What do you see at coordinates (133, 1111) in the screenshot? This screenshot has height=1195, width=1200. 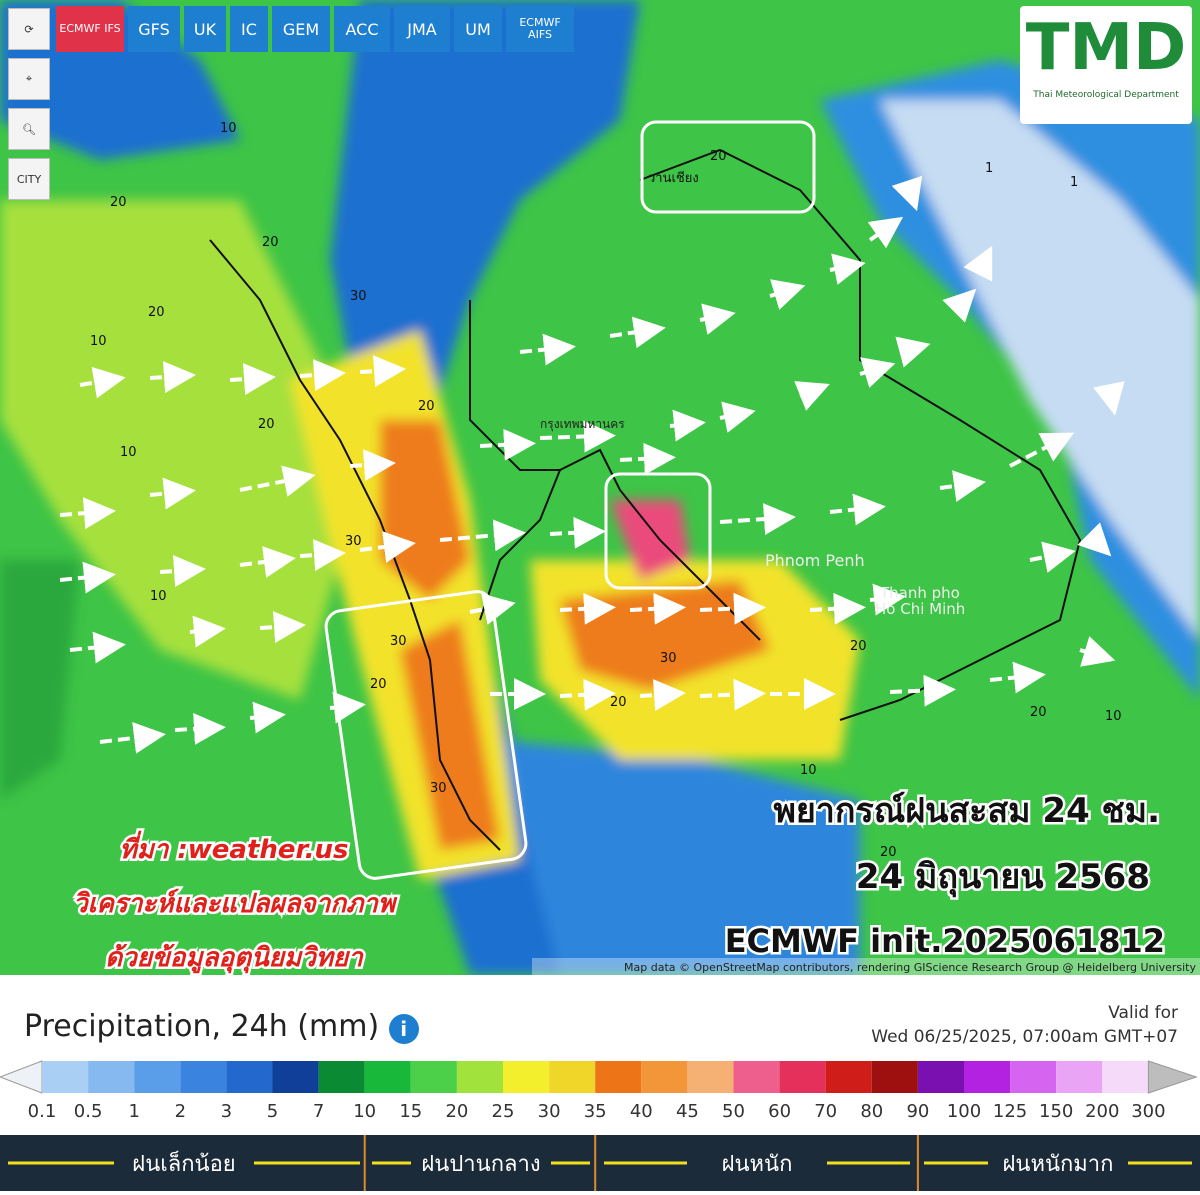 I see `scale-tick-label: 1` at bounding box center [133, 1111].